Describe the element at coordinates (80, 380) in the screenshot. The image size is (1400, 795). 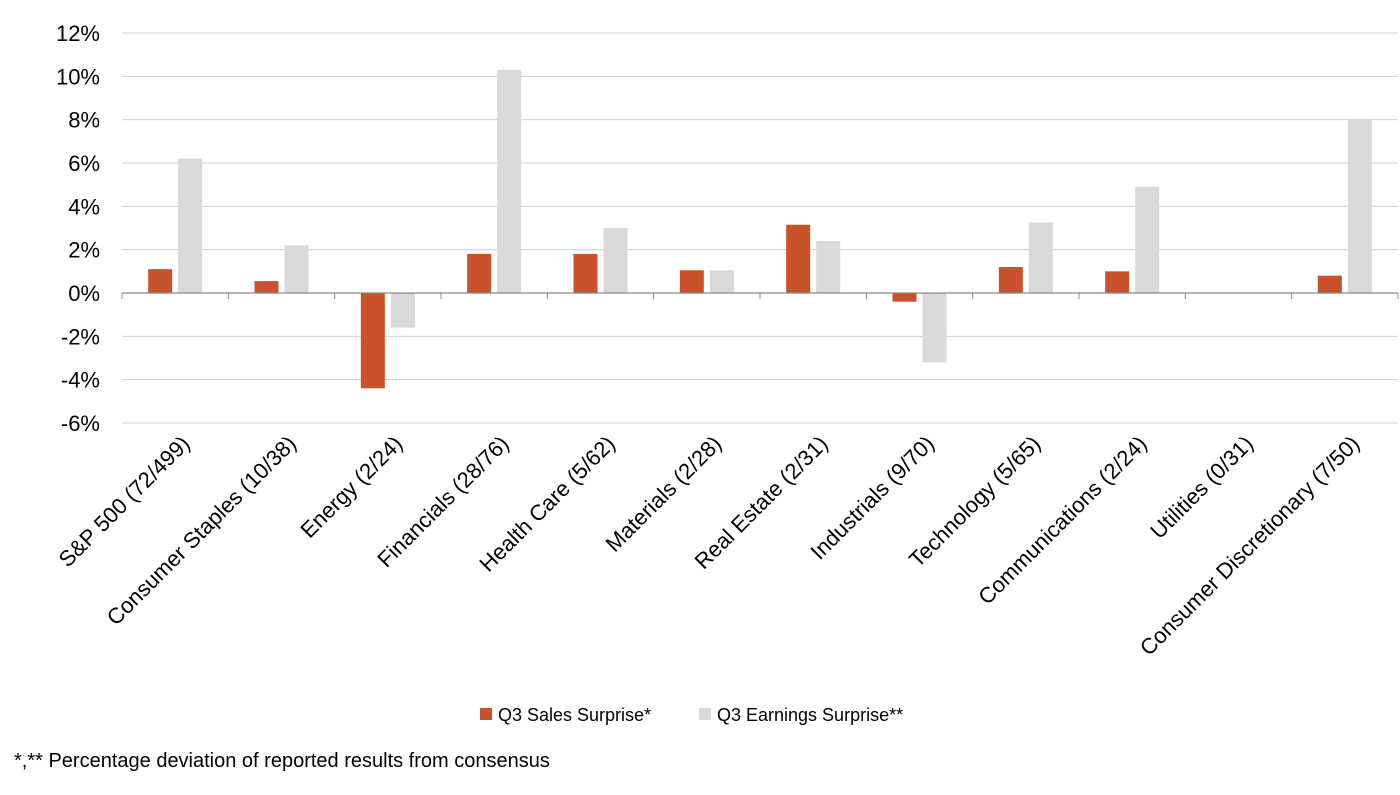
I see `y-tick-label: -4%` at that location.